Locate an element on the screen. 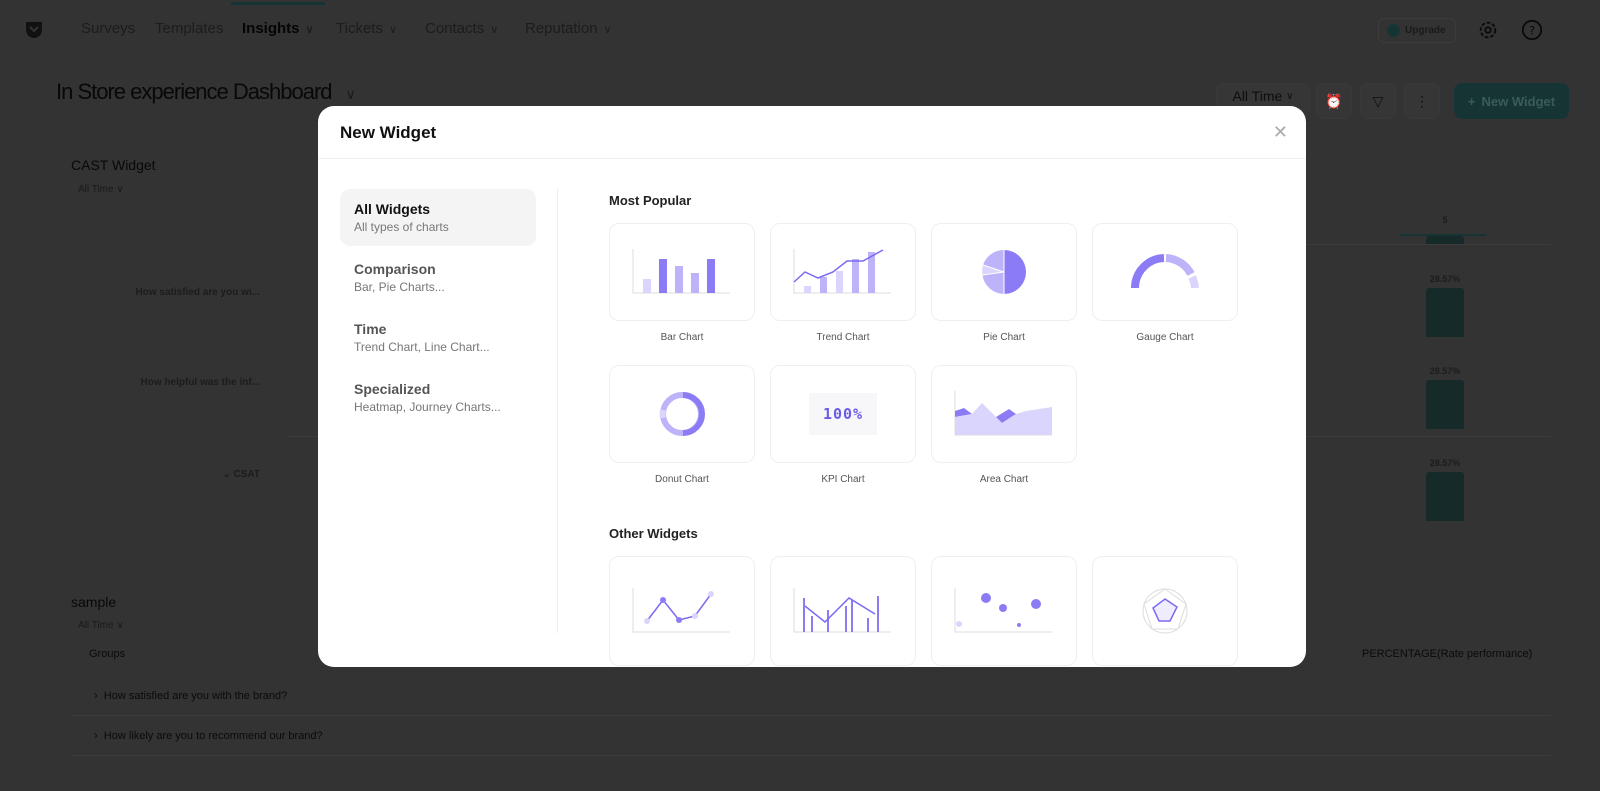 The image size is (1600, 791). area-chart-card is located at coordinates (1004, 414).